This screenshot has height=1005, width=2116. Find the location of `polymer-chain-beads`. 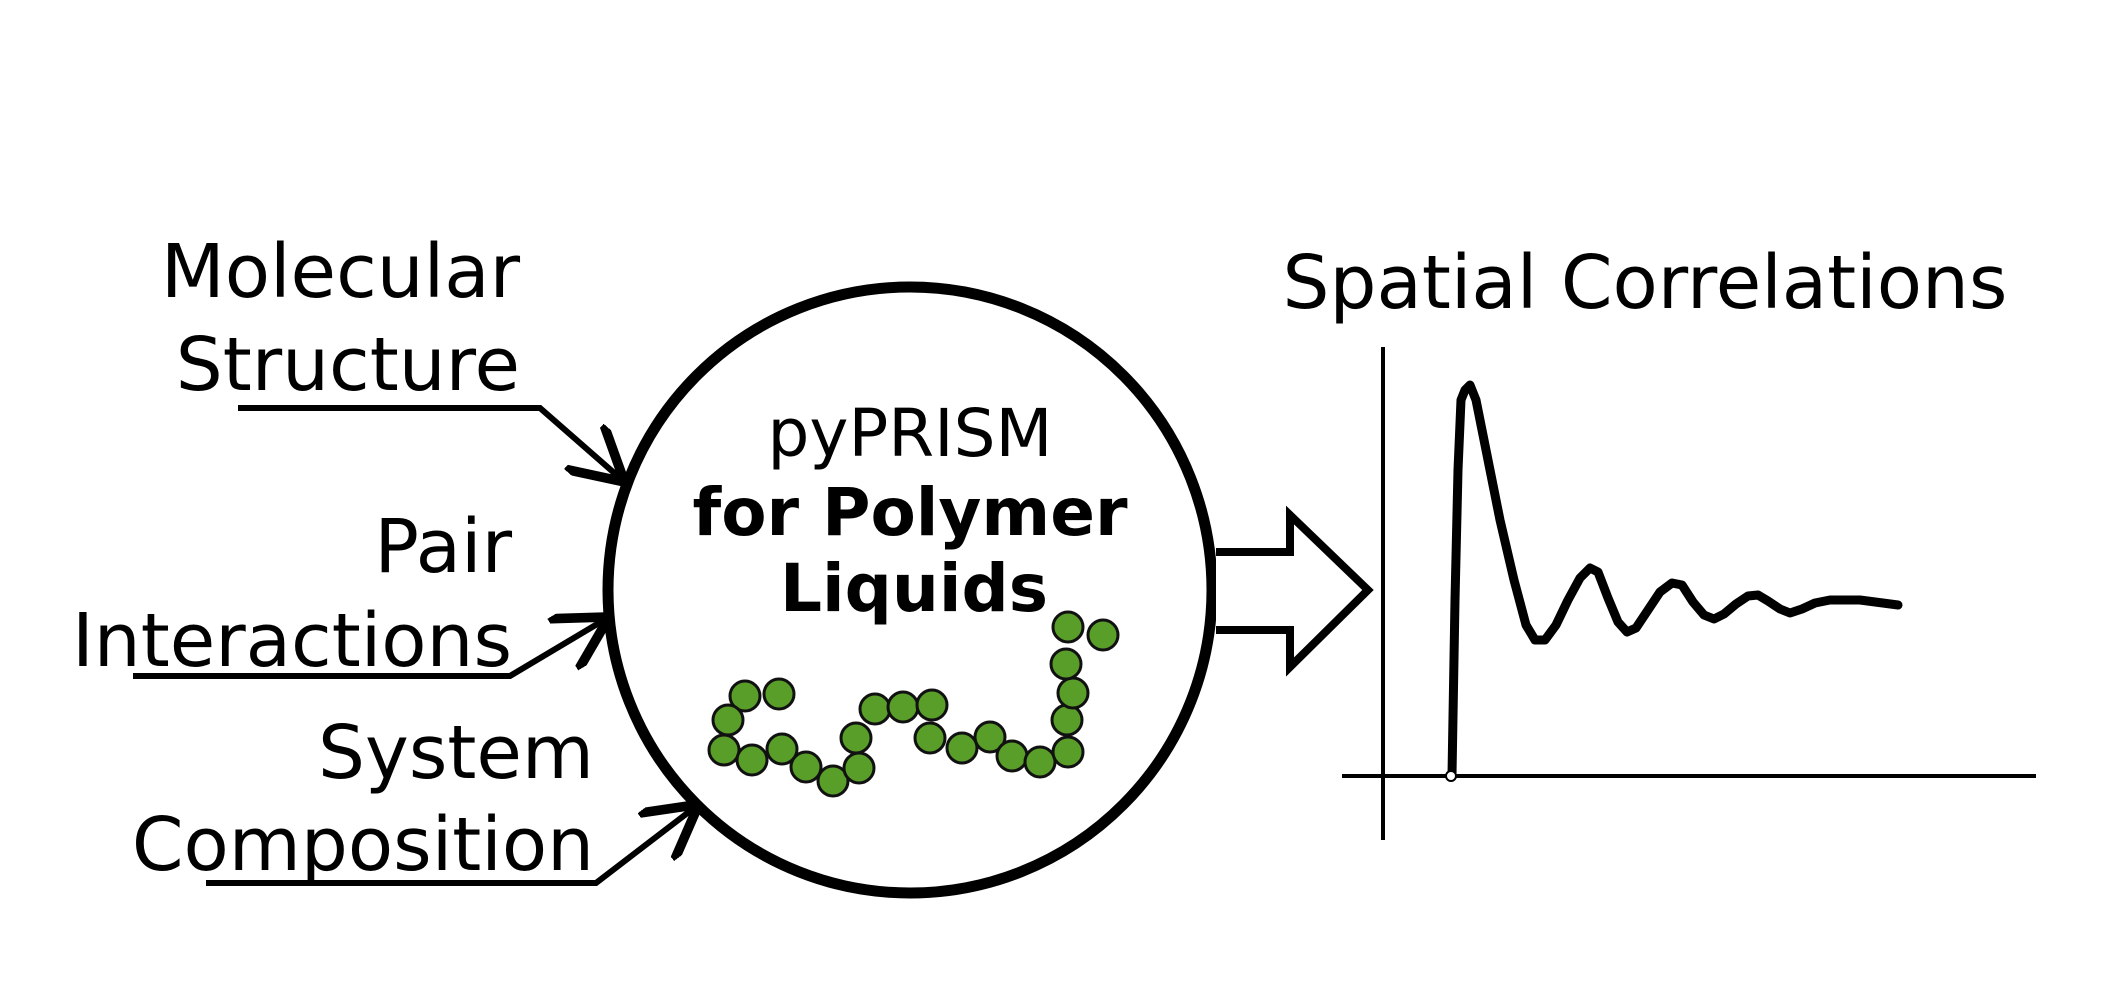

polymer-chain-beads is located at coordinates (913, 704).